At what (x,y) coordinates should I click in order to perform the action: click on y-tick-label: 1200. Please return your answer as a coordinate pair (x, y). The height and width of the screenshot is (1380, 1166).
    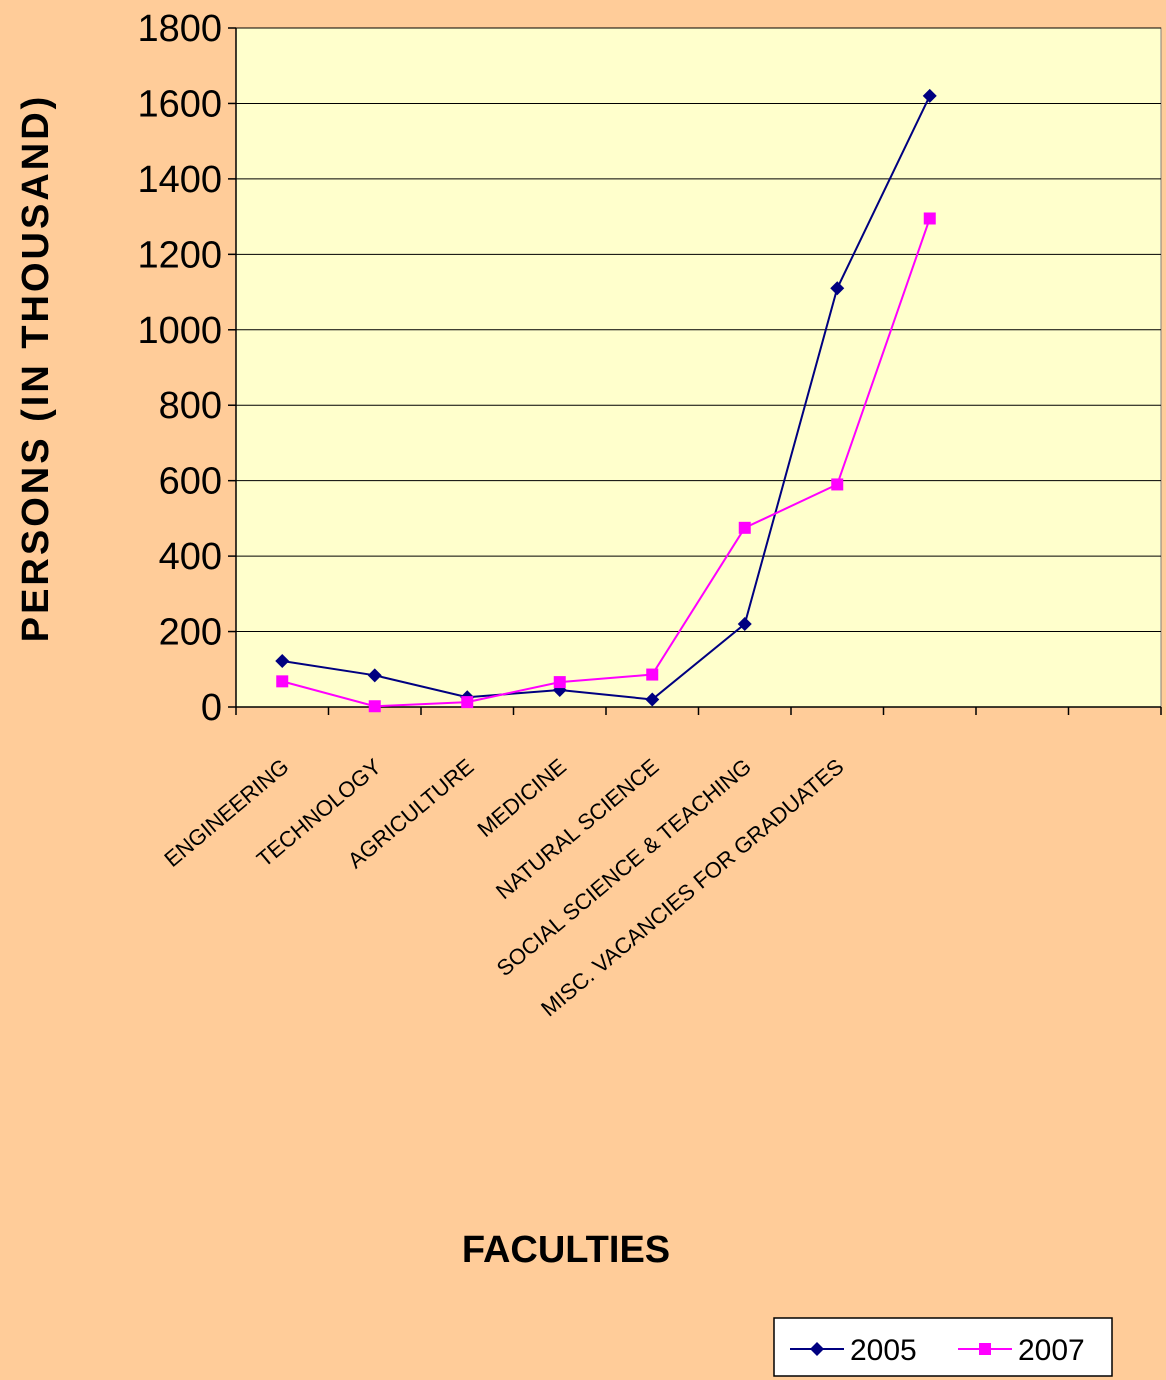
    Looking at the image, I should click on (179, 255).